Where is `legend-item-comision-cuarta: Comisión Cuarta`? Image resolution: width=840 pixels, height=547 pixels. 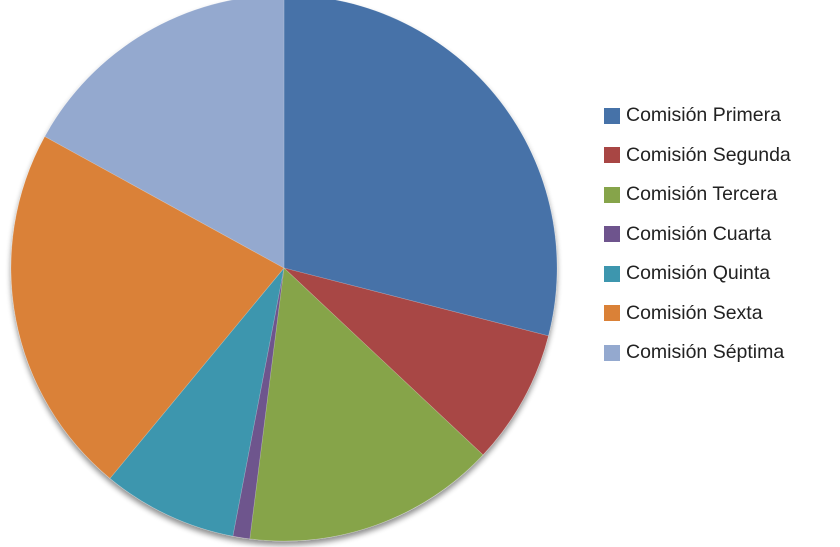
legend-item-comision-cuarta: Comisión Cuarta is located at coordinates (697, 235).